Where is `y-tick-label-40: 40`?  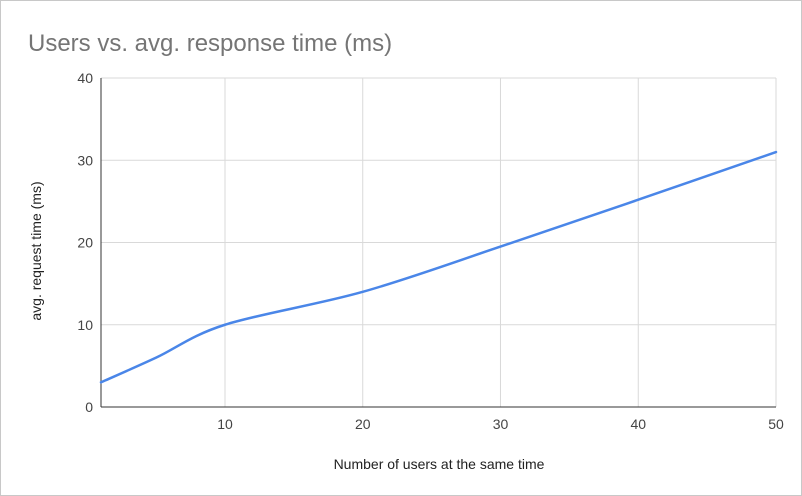
y-tick-label-40: 40 is located at coordinates (85, 78).